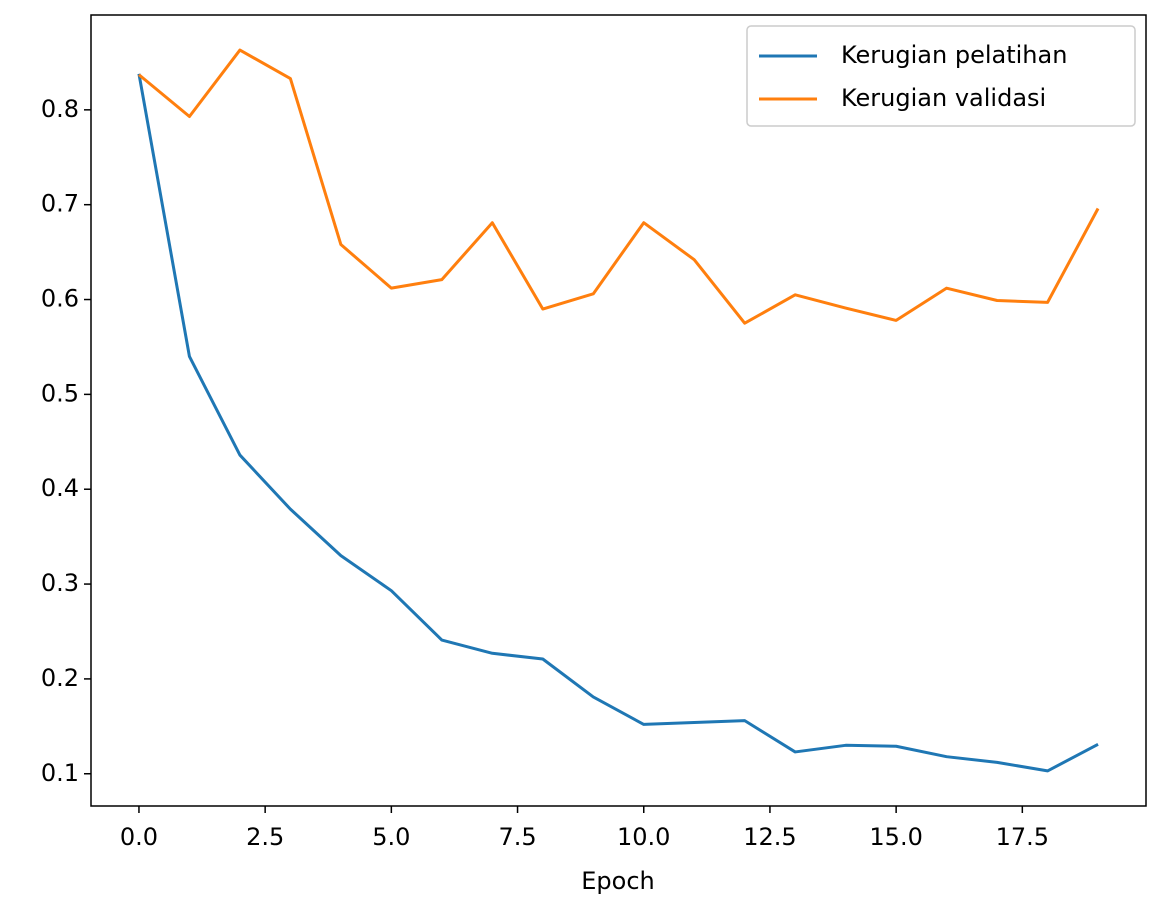  What do you see at coordinates (943, 98) in the screenshot?
I see `legend-label: Kerugian validasi` at bounding box center [943, 98].